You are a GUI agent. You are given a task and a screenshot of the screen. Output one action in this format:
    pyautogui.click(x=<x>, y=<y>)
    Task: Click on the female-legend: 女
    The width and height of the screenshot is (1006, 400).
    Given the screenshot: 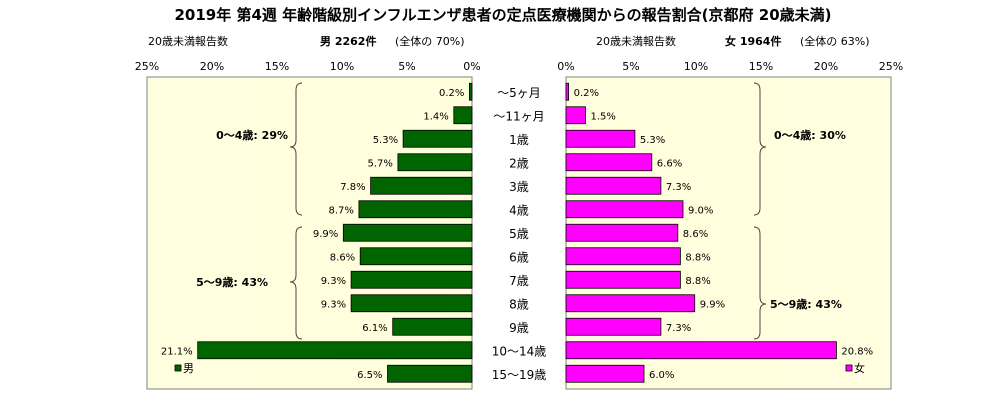 What is the action you would take?
    pyautogui.click(x=855, y=368)
    